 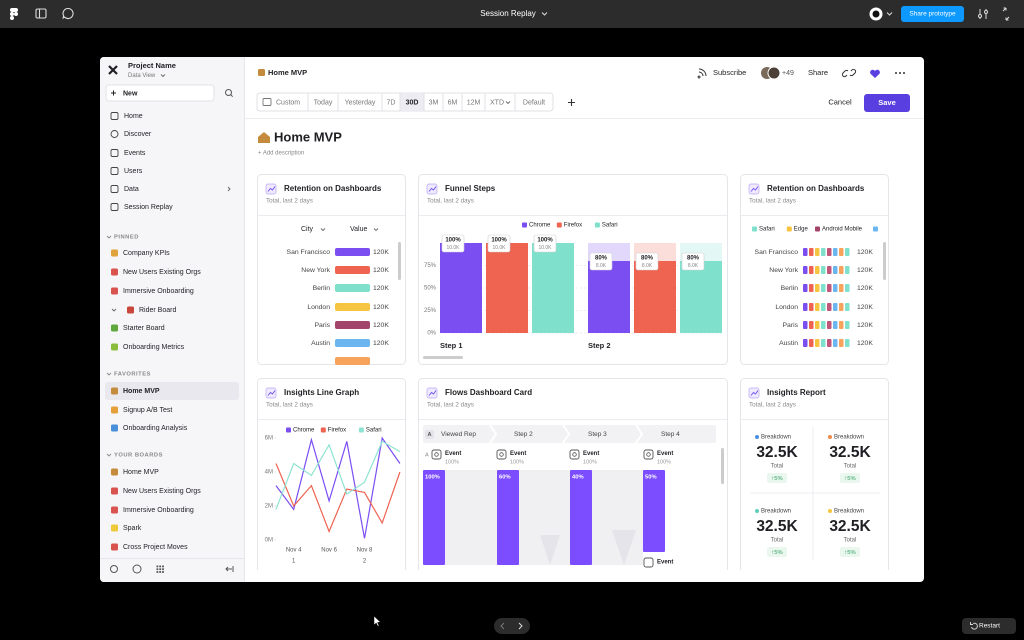 I want to click on comment-icon, so click(x=68, y=13).